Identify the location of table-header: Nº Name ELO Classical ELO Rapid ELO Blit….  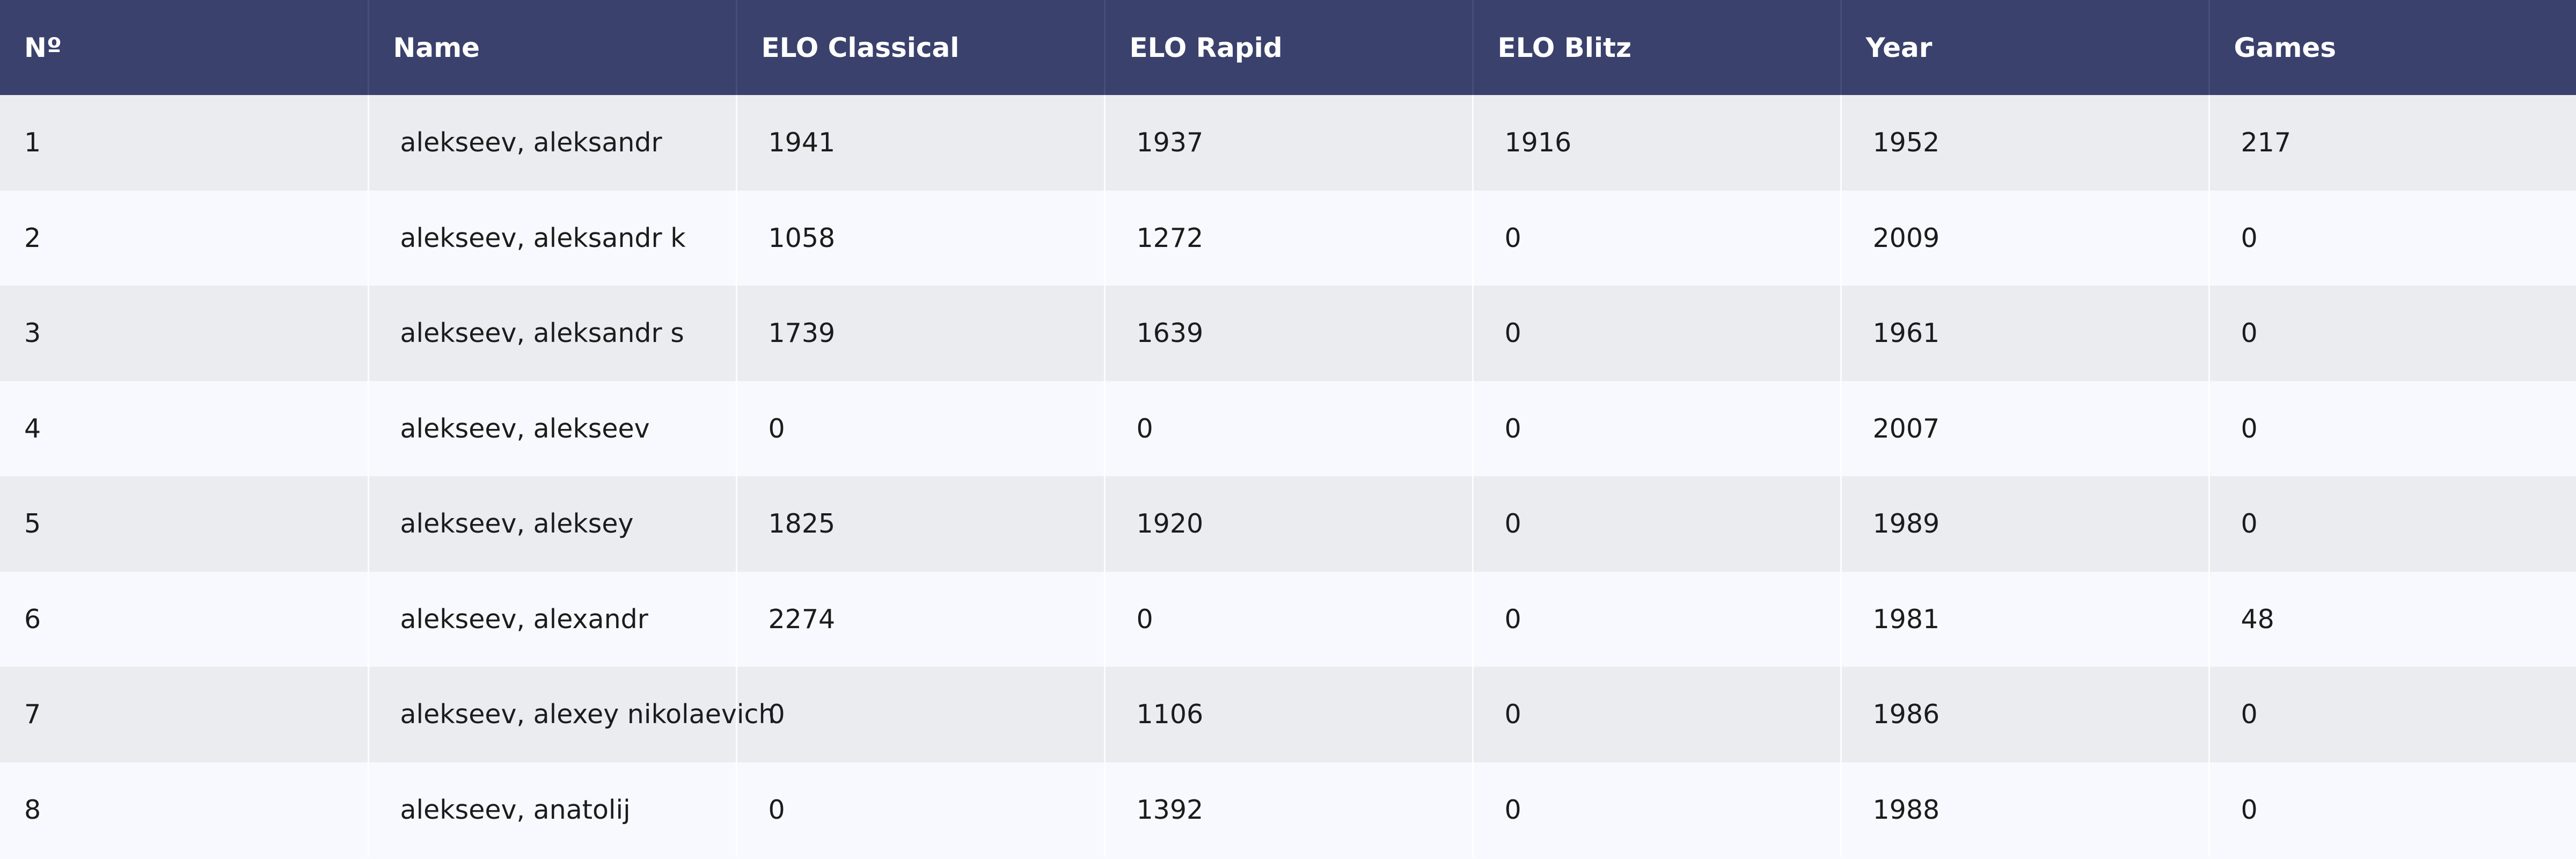
(1288, 47).